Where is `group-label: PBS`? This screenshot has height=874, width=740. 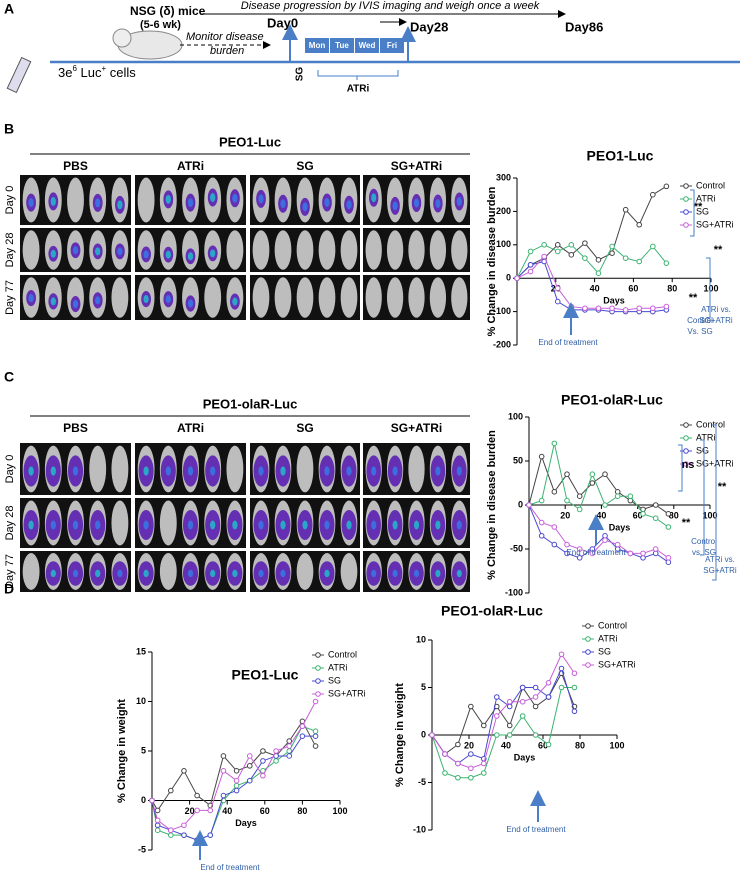 group-label: PBS is located at coordinates (75, 166).